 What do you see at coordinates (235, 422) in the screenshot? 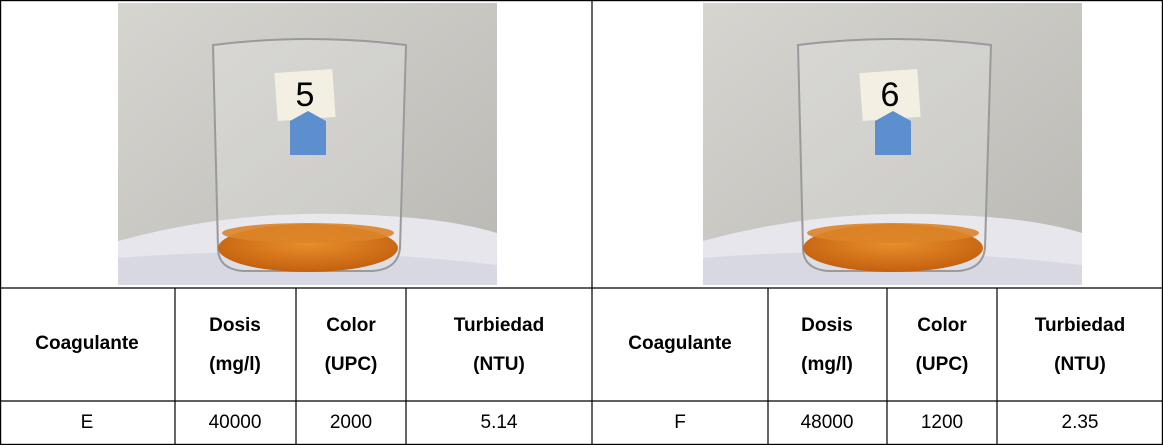
I see `table-cell: 40000` at bounding box center [235, 422].